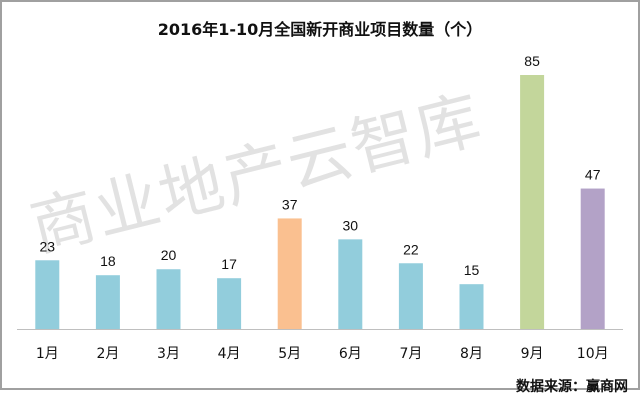  I want to click on bar-8月, so click(471, 306).